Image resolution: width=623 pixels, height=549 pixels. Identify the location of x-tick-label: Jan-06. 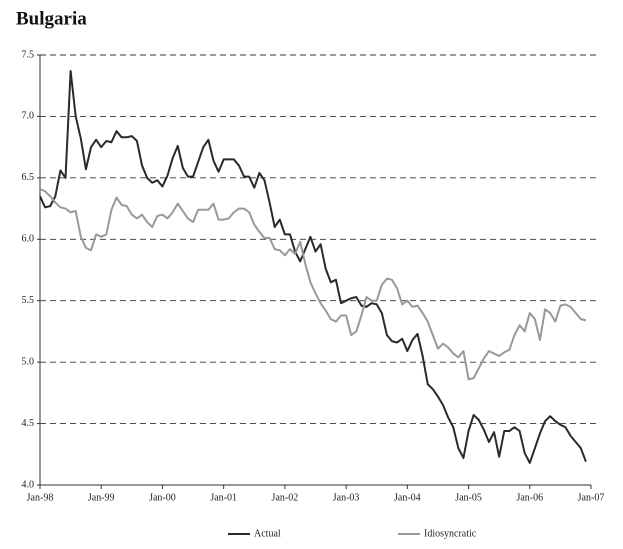
(529, 497).